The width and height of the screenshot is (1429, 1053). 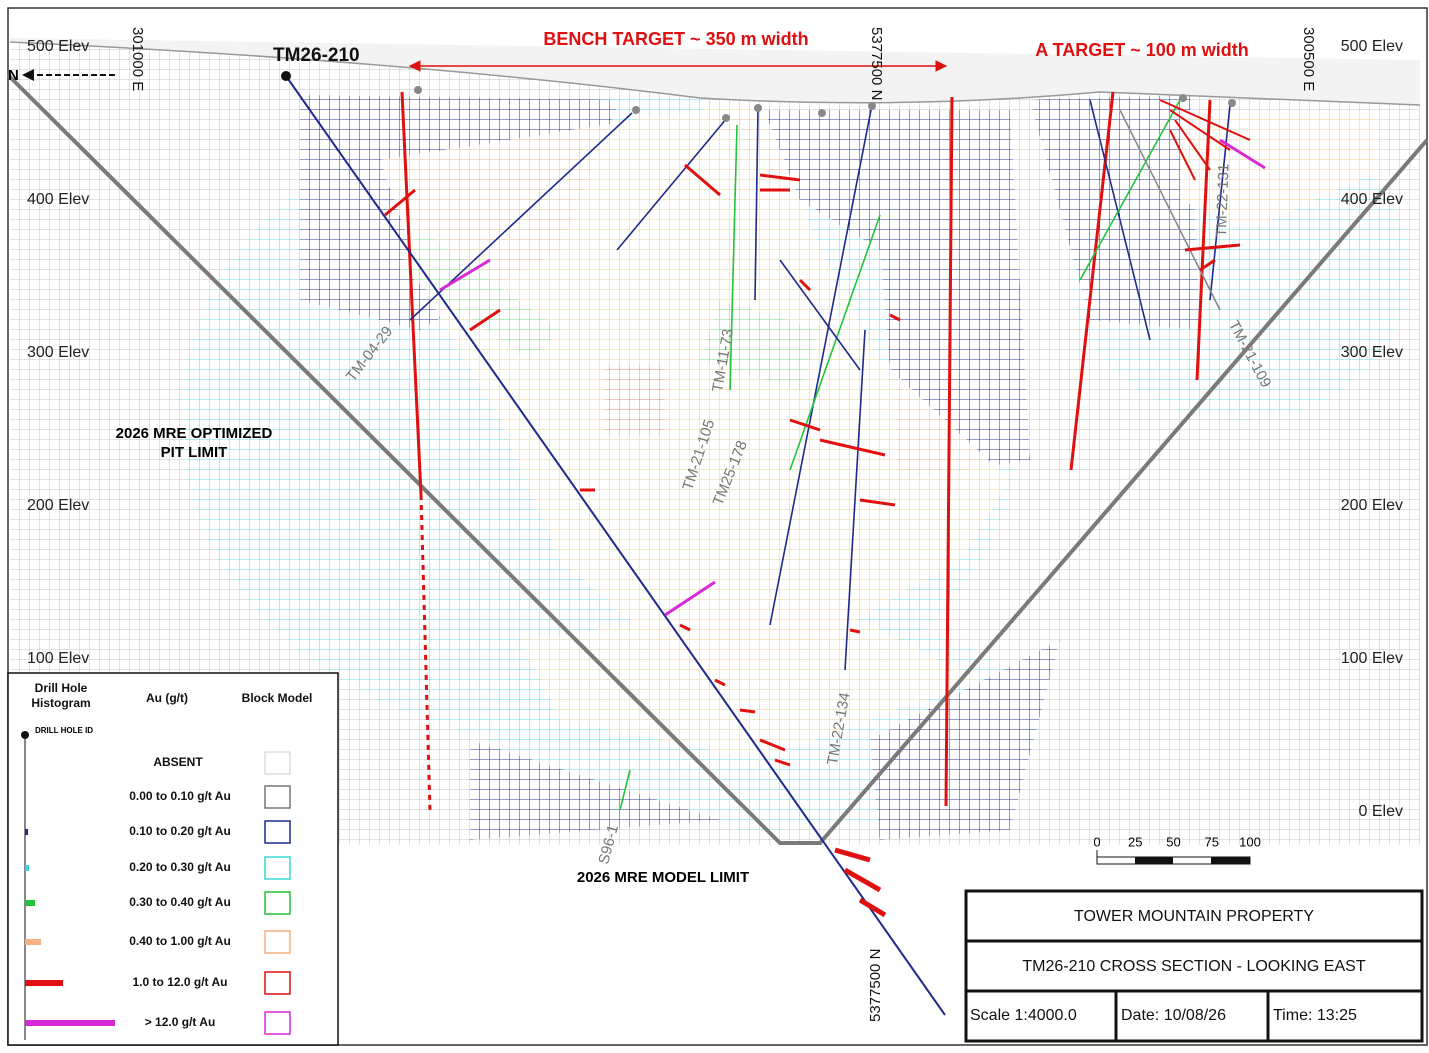 What do you see at coordinates (316, 55) in the screenshot?
I see `collar-label: TM26-210` at bounding box center [316, 55].